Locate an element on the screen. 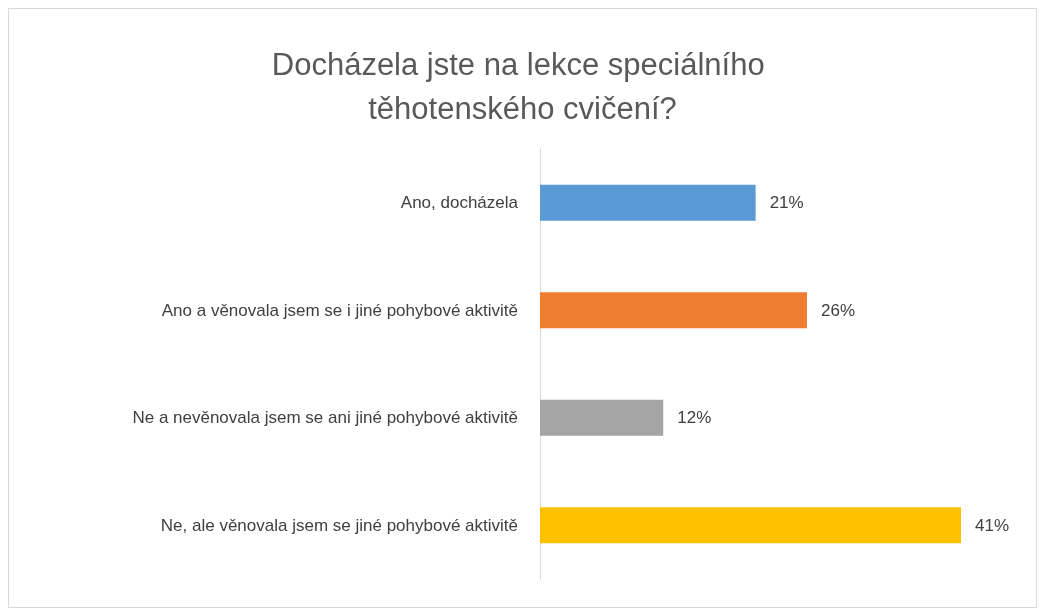 This screenshot has height=616, width=1045. data-label: 12% is located at coordinates (694, 418).